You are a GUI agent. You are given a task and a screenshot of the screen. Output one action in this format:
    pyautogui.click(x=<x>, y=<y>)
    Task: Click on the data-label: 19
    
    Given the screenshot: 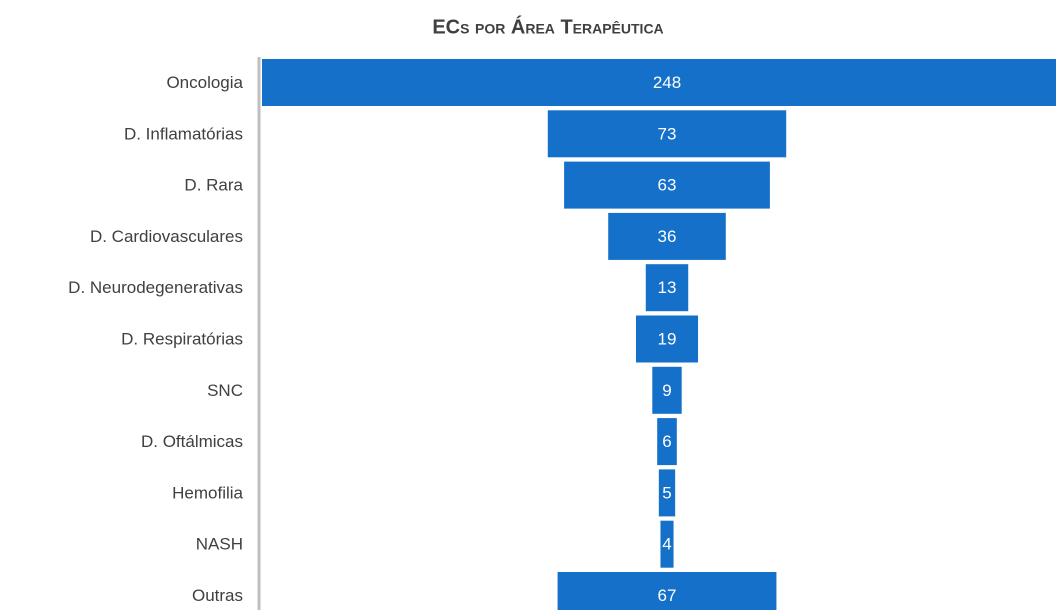 What is the action you would take?
    pyautogui.click(x=667, y=338)
    